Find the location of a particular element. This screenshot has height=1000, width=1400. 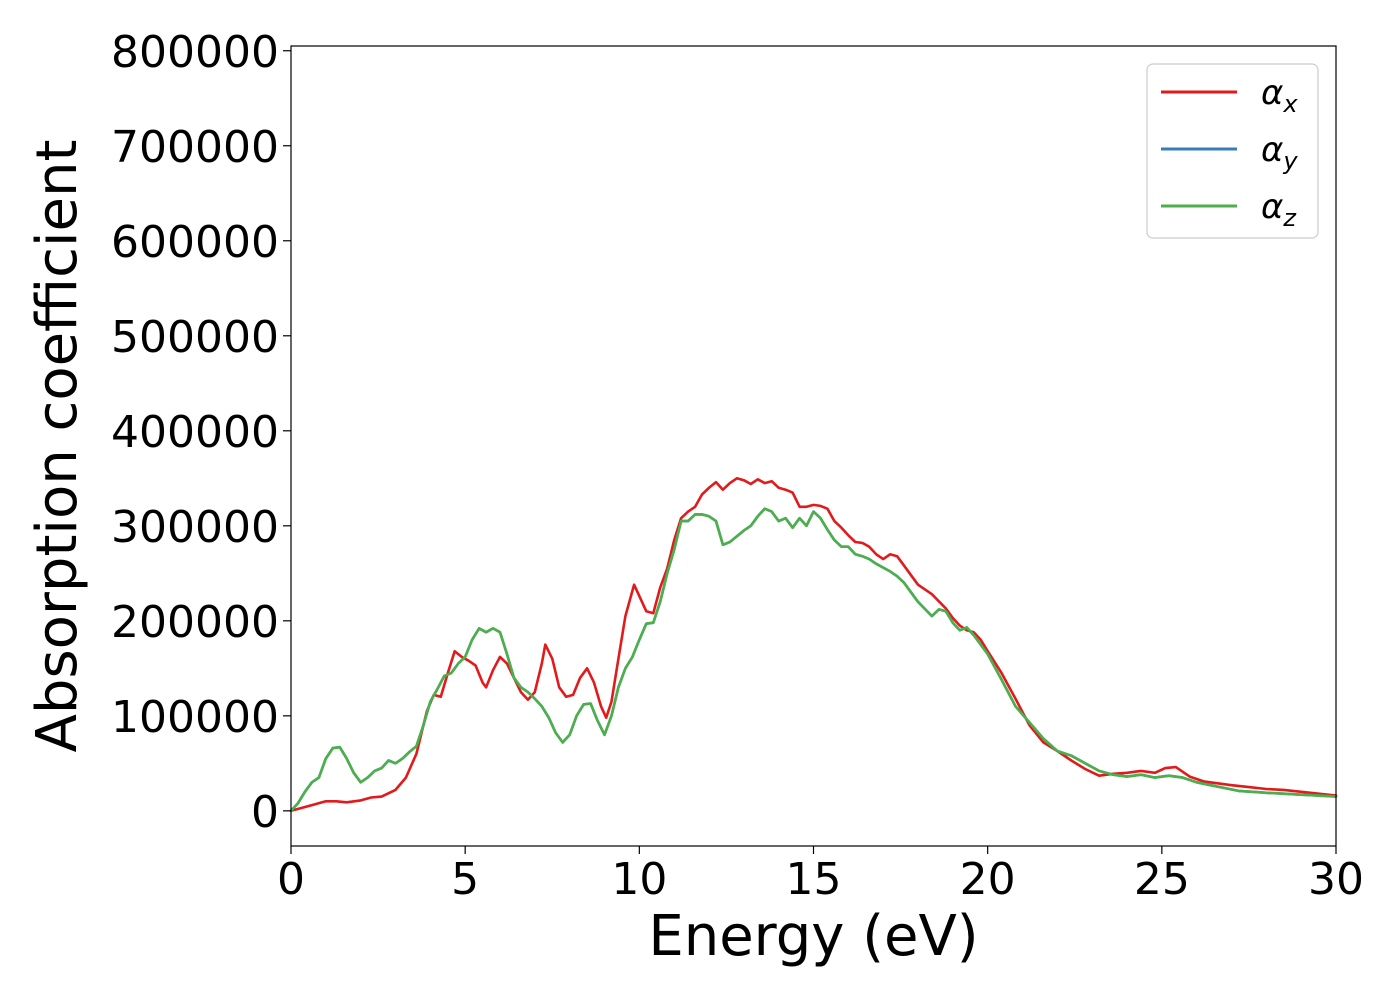

legend-label-z: αz is located at coordinates (1279, 209).